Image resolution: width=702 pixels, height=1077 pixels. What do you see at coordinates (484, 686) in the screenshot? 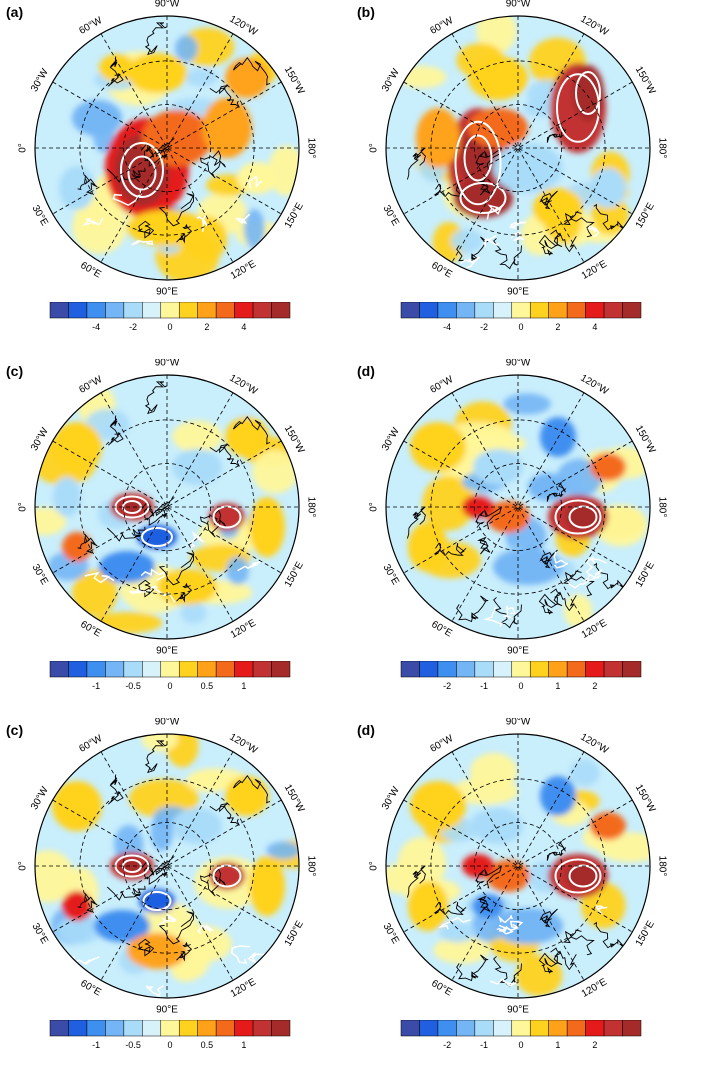
I see `colorbar-tick-label: -1` at bounding box center [484, 686].